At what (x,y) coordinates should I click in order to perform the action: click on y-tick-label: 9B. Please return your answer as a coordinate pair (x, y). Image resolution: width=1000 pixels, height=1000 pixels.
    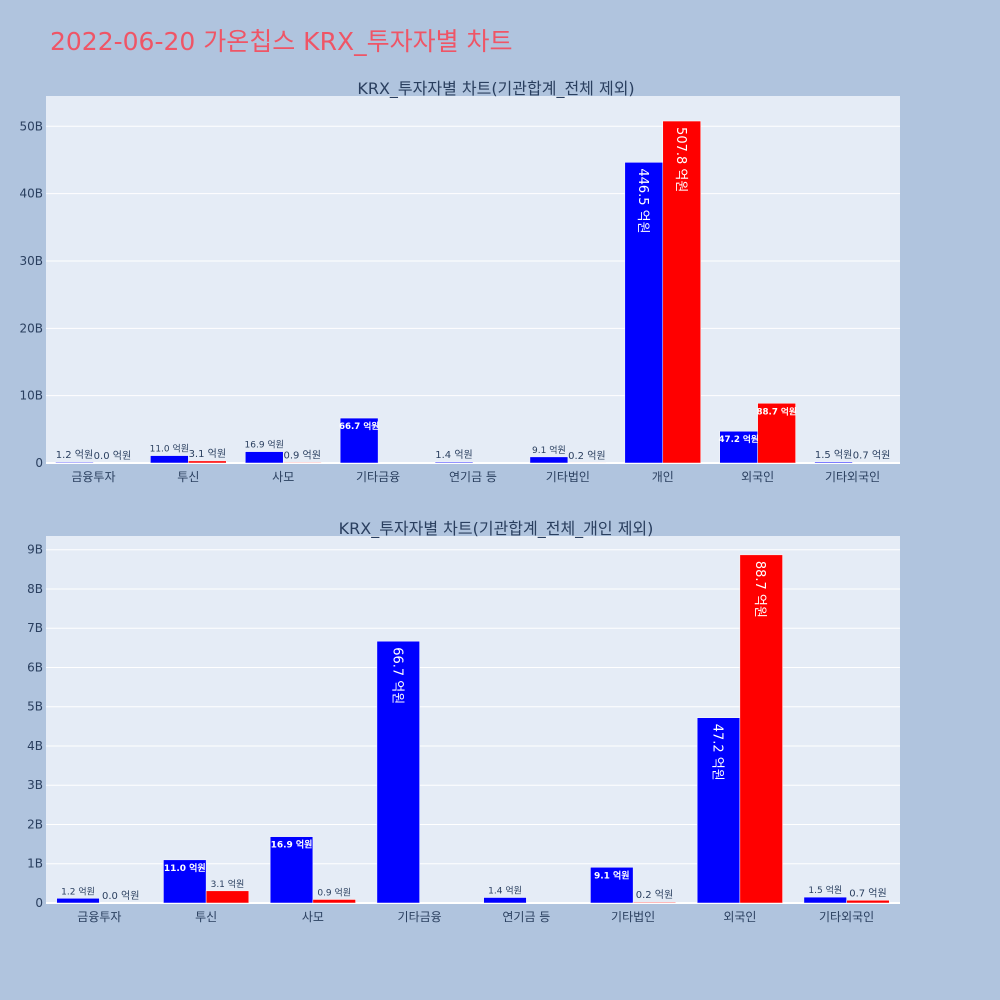
    Looking at the image, I should click on (35, 550).